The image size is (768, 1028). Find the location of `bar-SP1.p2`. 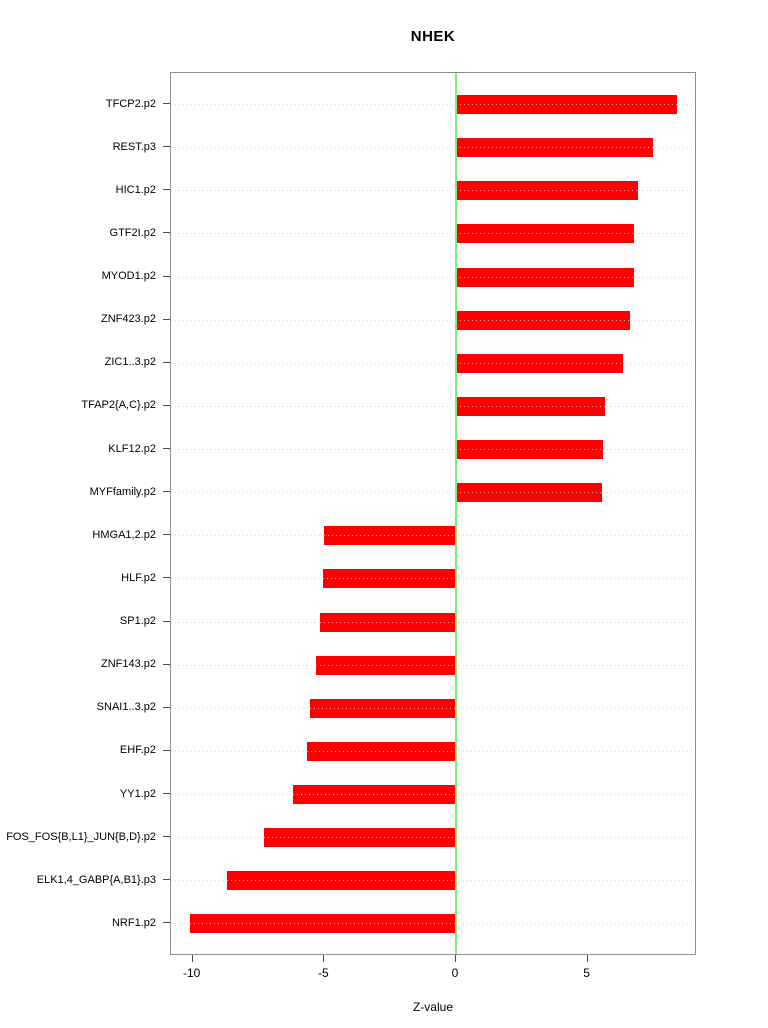

bar-SP1.p2 is located at coordinates (388, 622).